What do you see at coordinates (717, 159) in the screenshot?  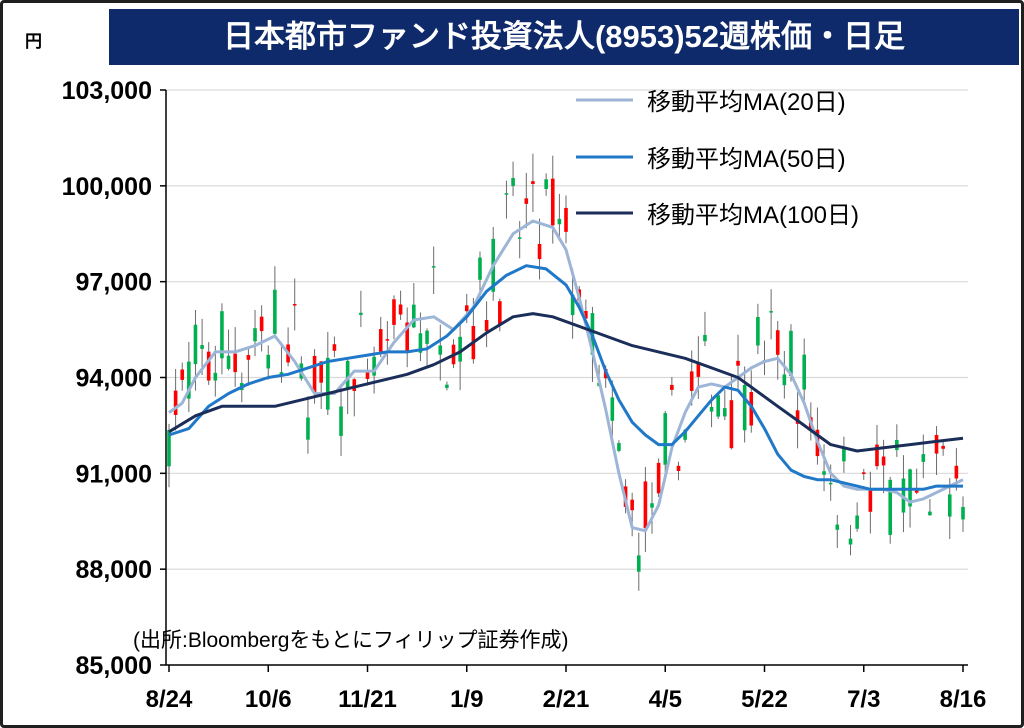 I see `legend: 移動平均MA(20日) 移動平均MA(50日) 移動平均MA(100日)` at bounding box center [717, 159].